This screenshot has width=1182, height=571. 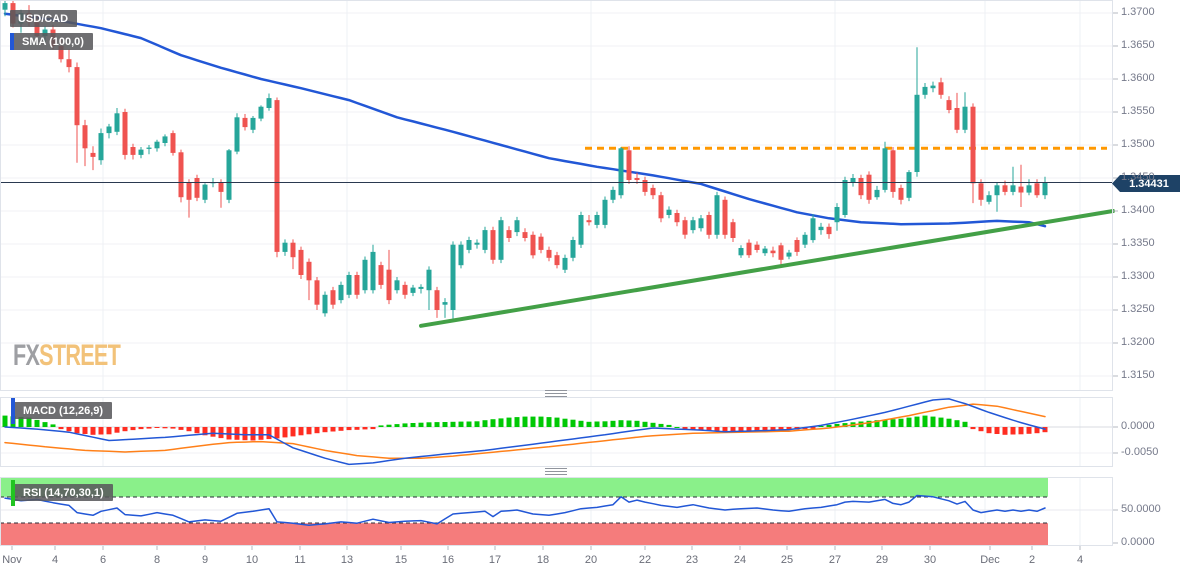 What do you see at coordinates (645, 560) in the screenshot?
I see `time-tick-label: 22` at bounding box center [645, 560].